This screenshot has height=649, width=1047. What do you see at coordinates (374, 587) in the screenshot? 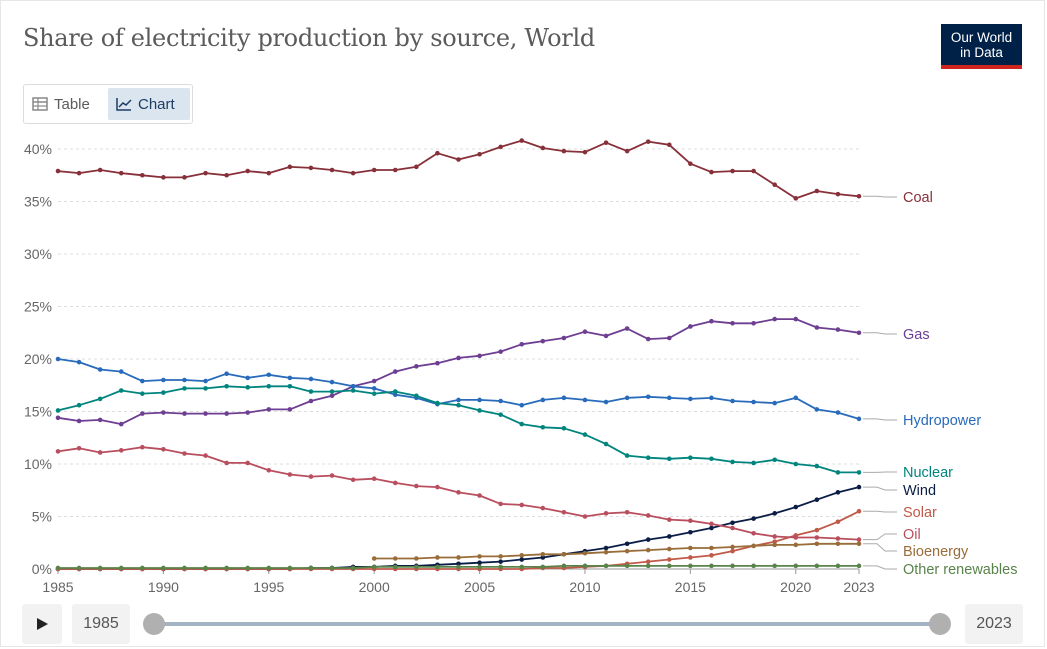
I see `x-tick-label: 2000` at bounding box center [374, 587].